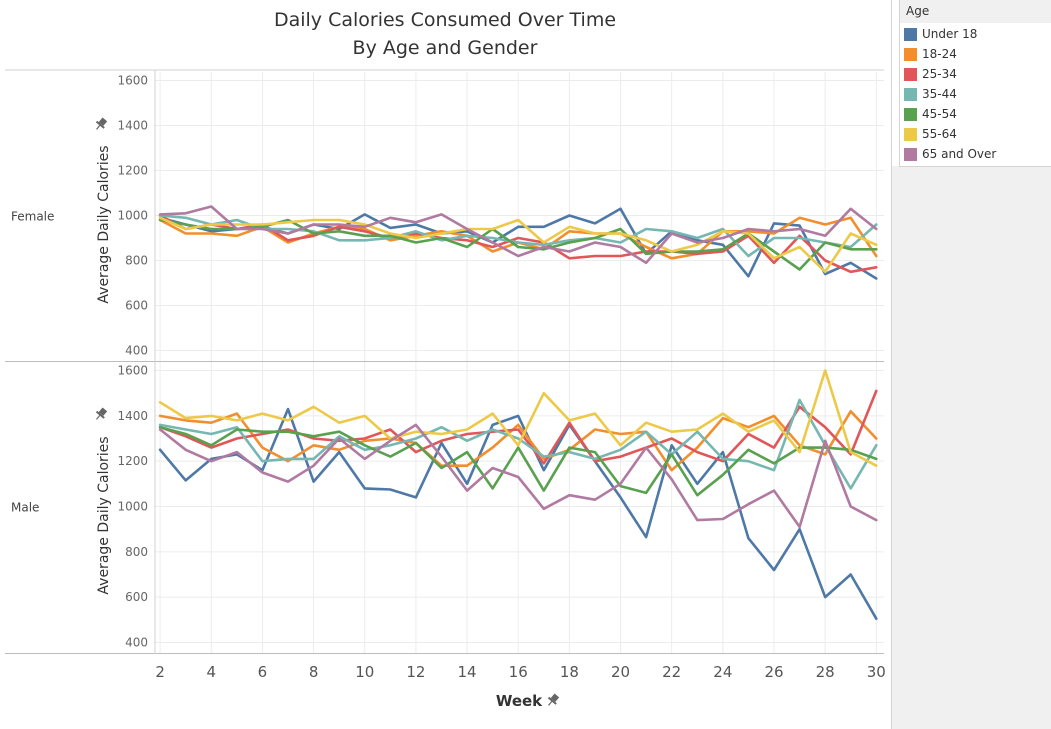 Image resolution: width=1051 pixels, height=729 pixels. What do you see at coordinates (939, 114) in the screenshot?
I see `legend-label: 45-54` at bounding box center [939, 114].